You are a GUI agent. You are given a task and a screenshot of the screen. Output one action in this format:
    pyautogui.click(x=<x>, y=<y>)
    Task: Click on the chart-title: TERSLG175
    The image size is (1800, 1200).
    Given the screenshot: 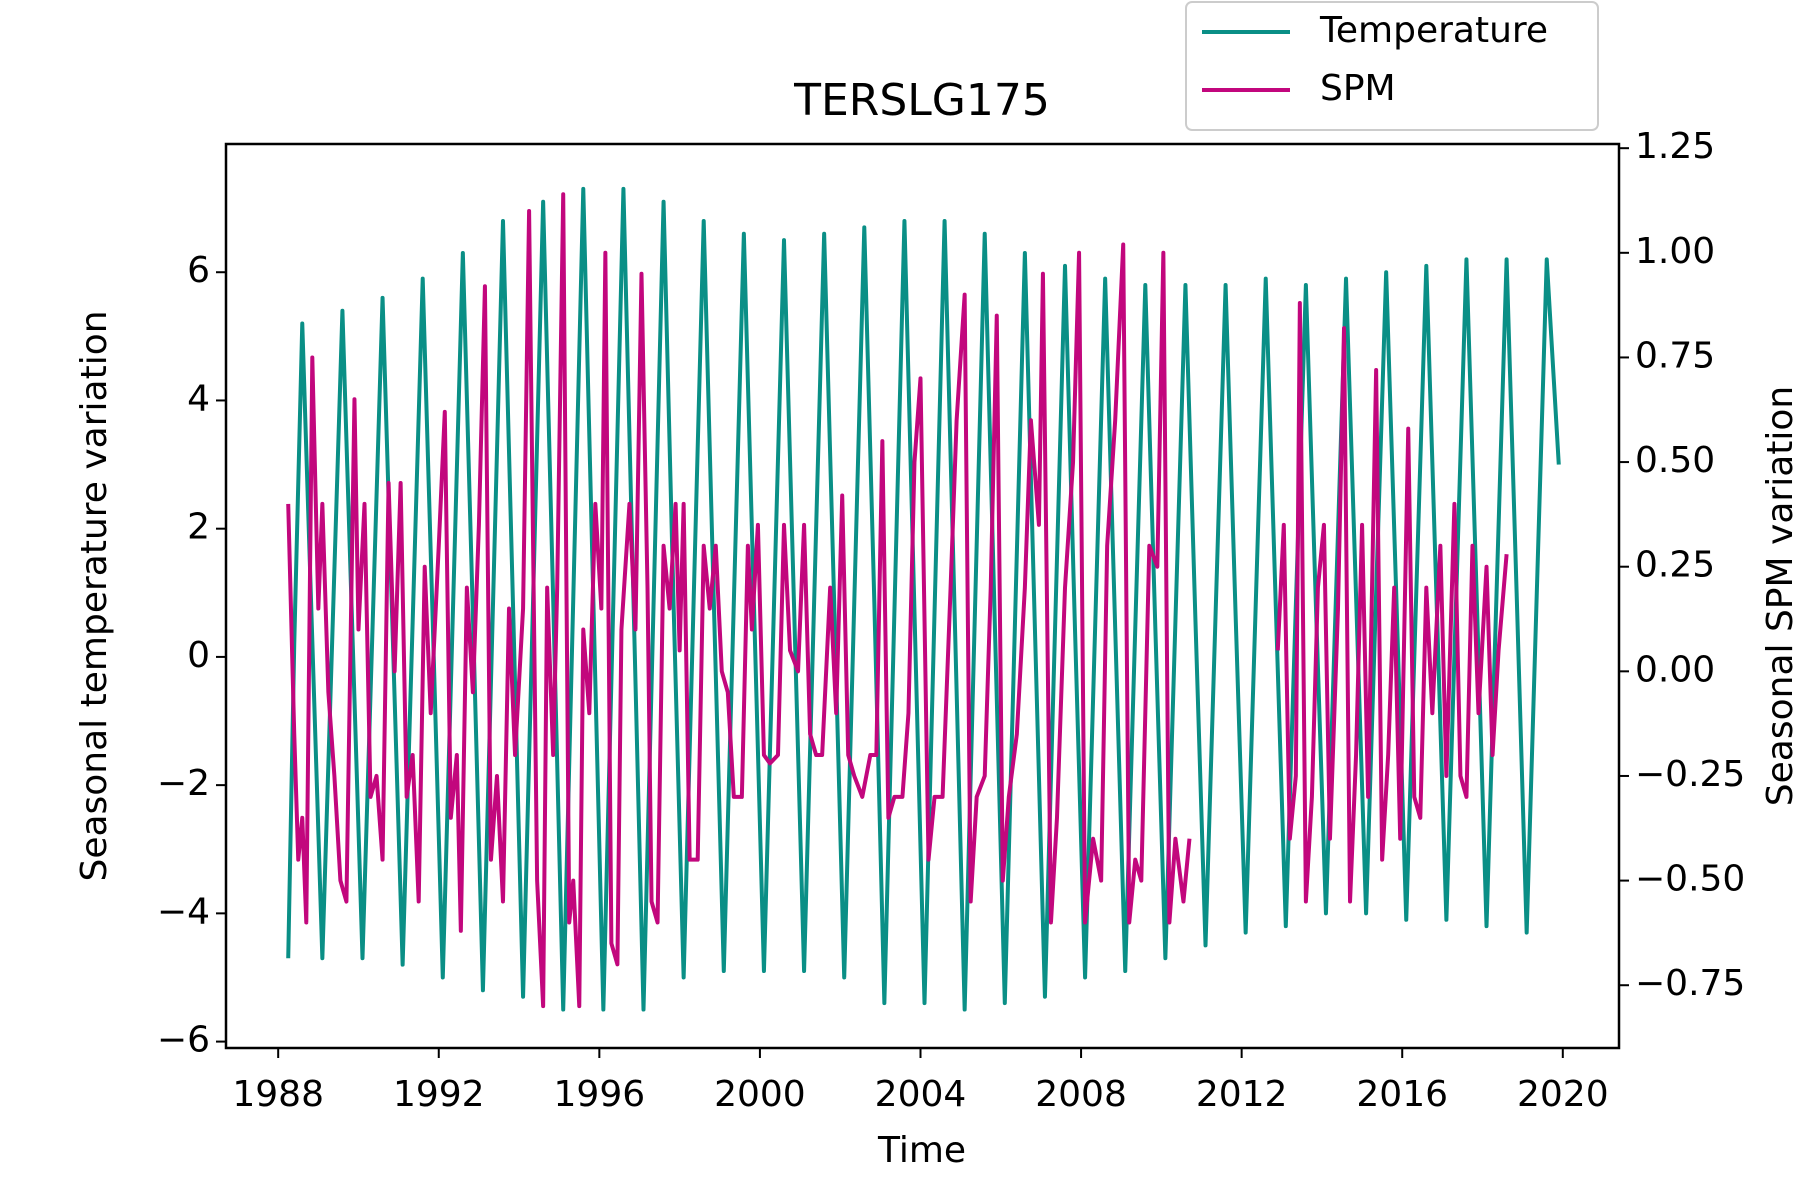 What is the action you would take?
    pyautogui.click(x=921, y=100)
    